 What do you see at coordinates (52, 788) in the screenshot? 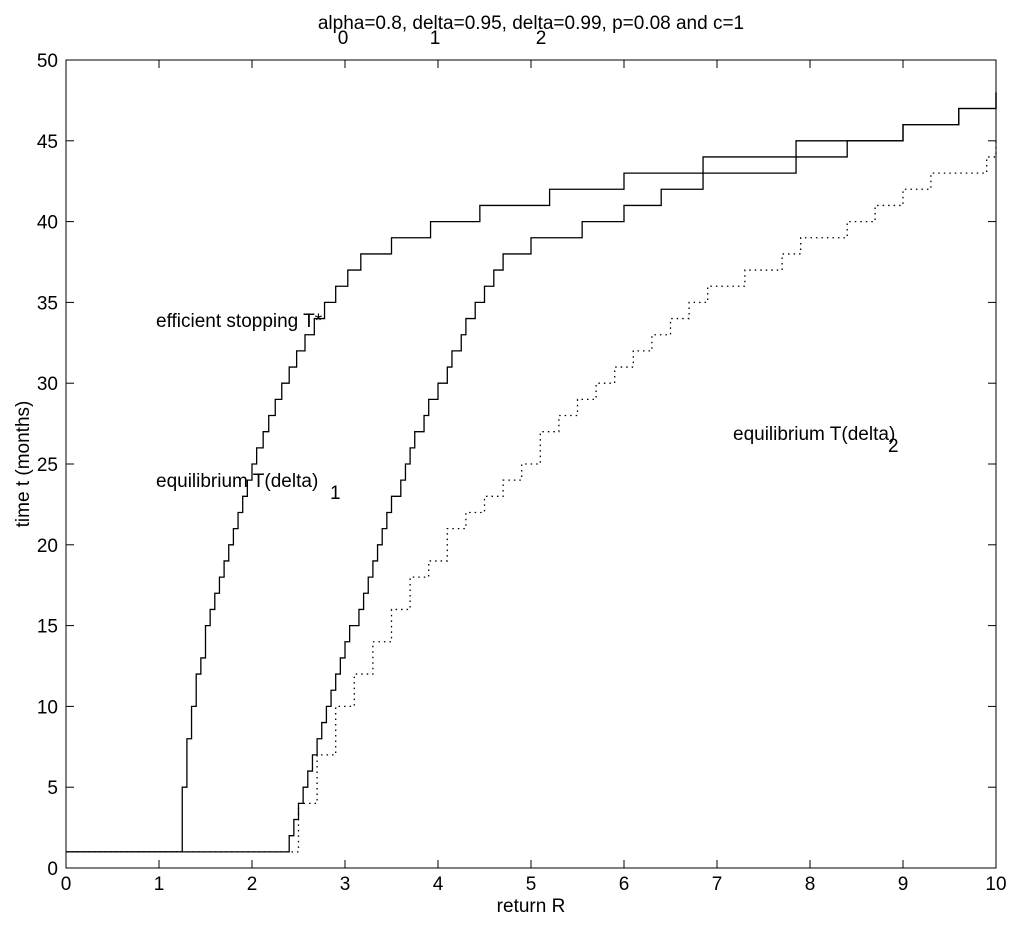
I see `y-tick-label: 5` at bounding box center [52, 788].